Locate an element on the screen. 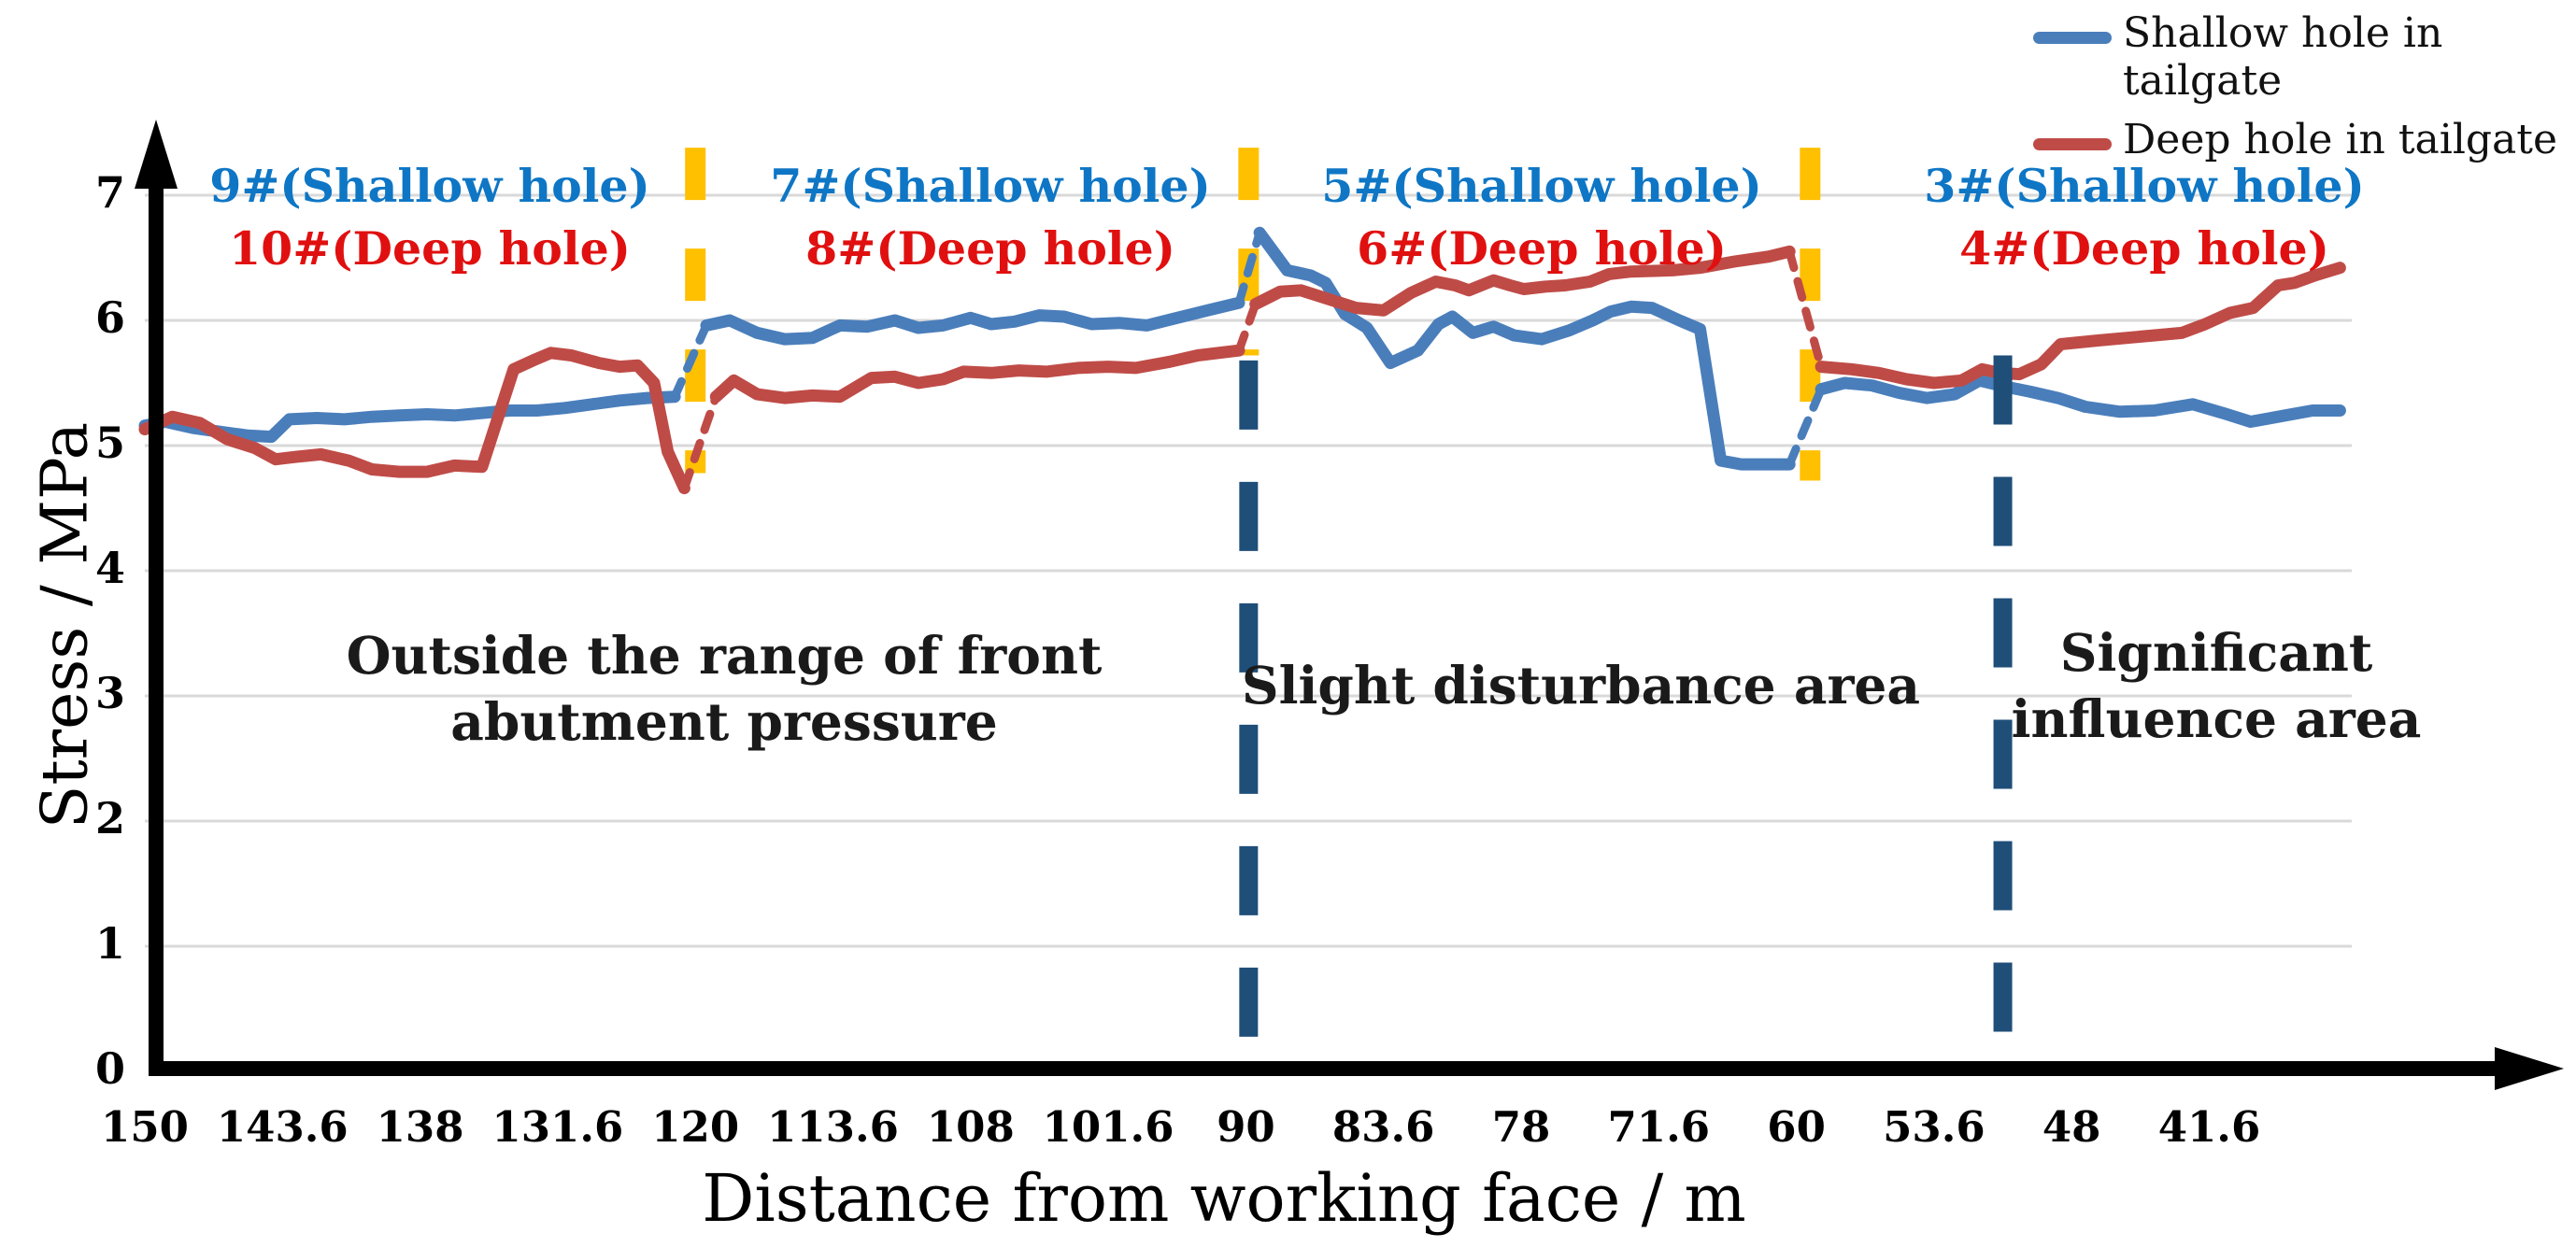 Image resolution: width=2576 pixels, height=1247 pixels. hole-annotation-shallow-label: 9#(Shallow hole) is located at coordinates (430, 186).